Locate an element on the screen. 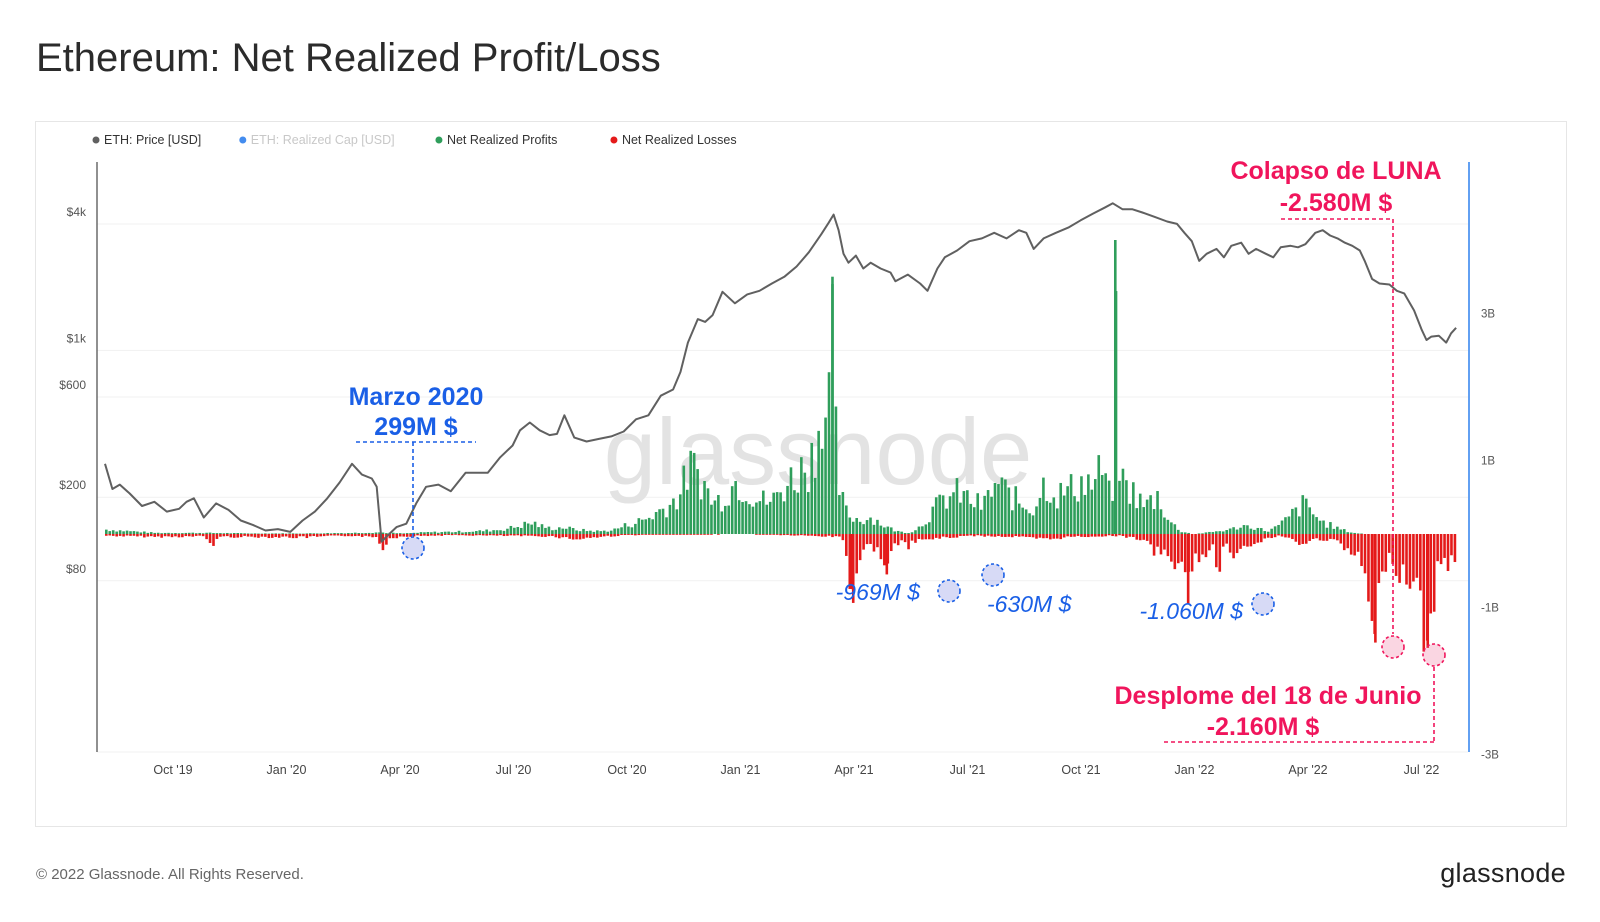 This screenshot has height=922, width=1600. x-tick-label-6: Apr '21 is located at coordinates (853, 770).